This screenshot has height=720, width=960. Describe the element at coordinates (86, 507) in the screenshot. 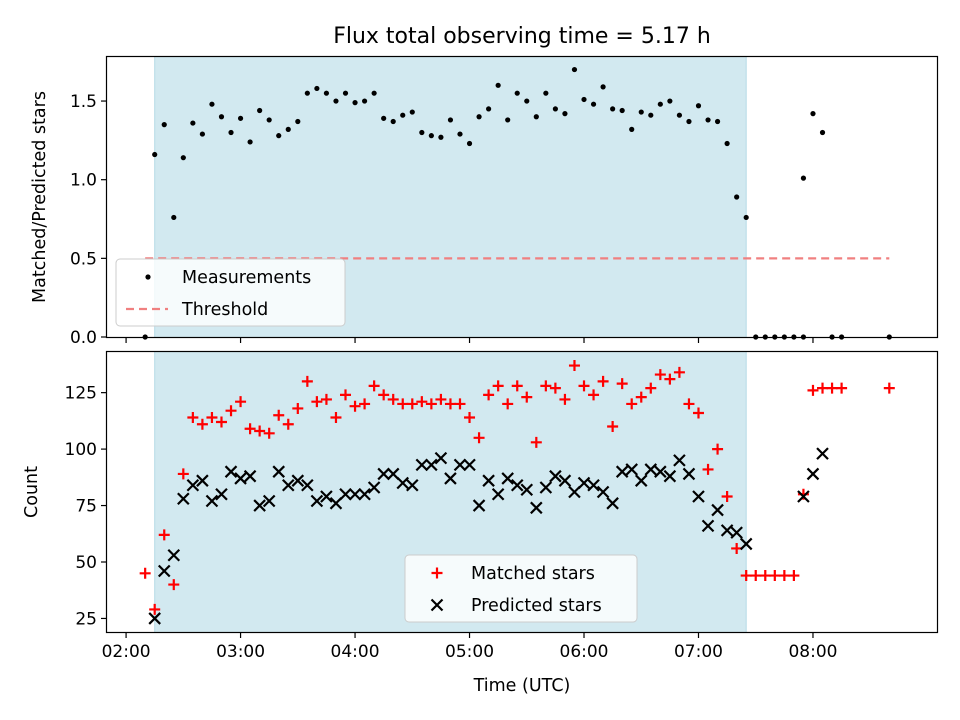

I see `y-tick-label: 75` at that location.